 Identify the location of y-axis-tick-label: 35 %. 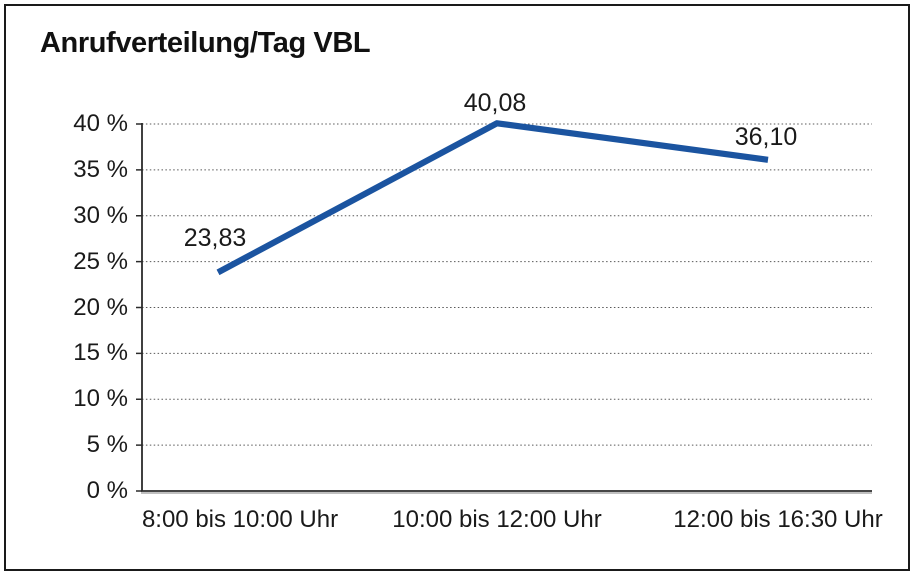
(100, 169).